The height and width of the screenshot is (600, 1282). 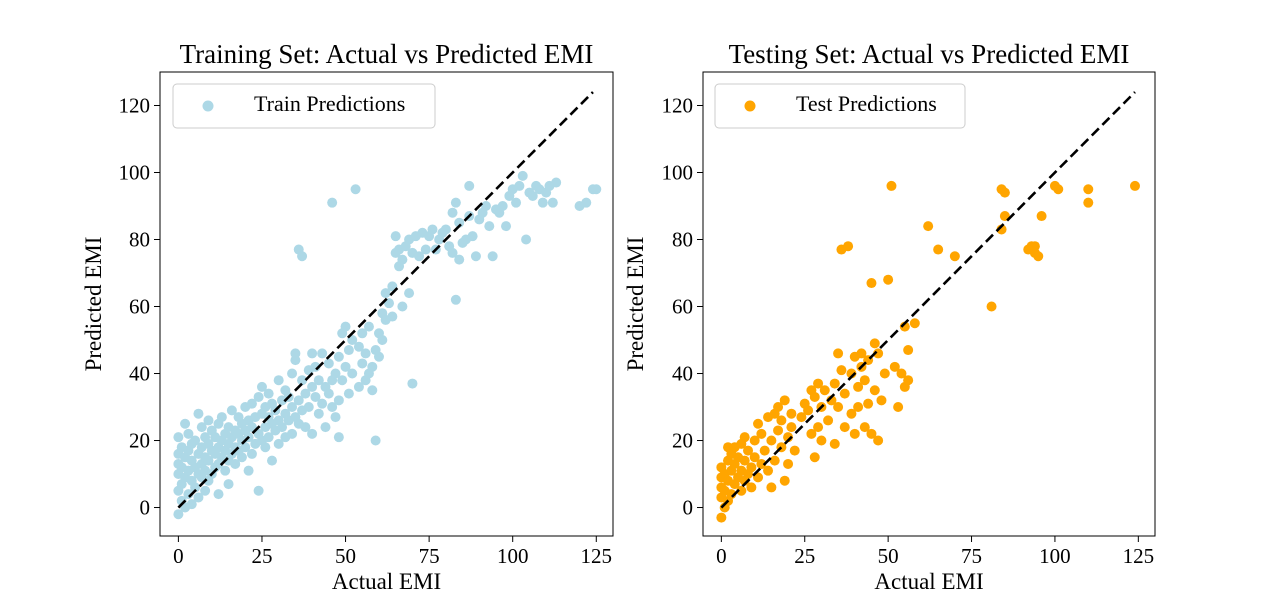 I want to click on testing-x-tick-label: 100, so click(x=1055, y=556).